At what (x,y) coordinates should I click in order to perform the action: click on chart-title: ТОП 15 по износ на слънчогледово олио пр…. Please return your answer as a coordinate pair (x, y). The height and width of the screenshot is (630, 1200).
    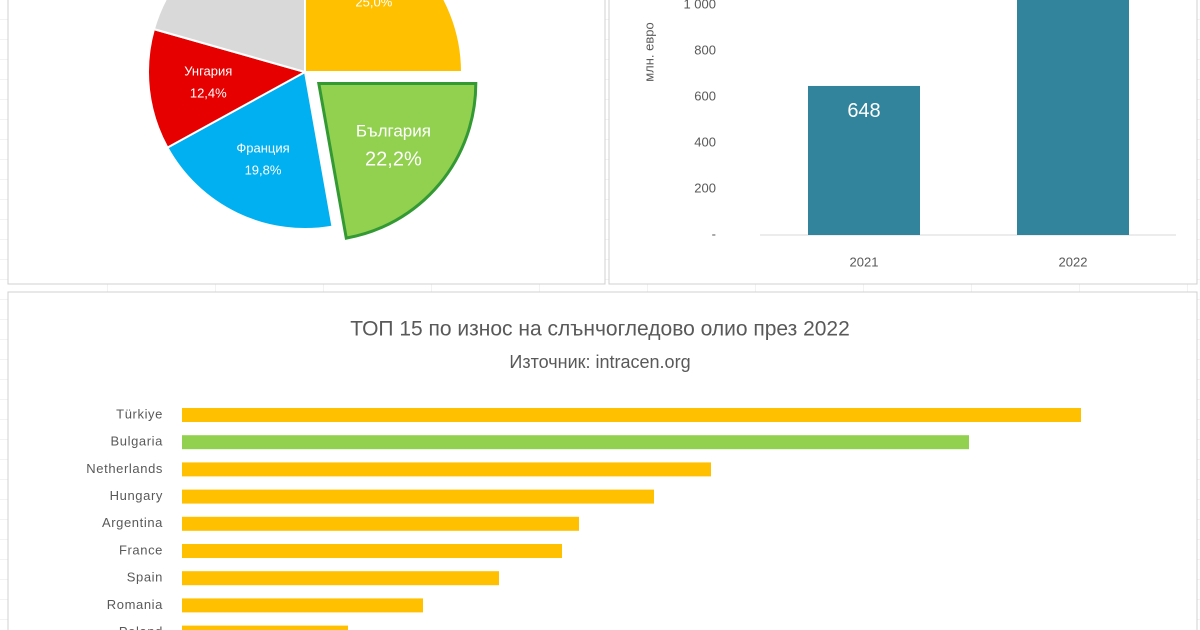
    Looking at the image, I should click on (600, 329).